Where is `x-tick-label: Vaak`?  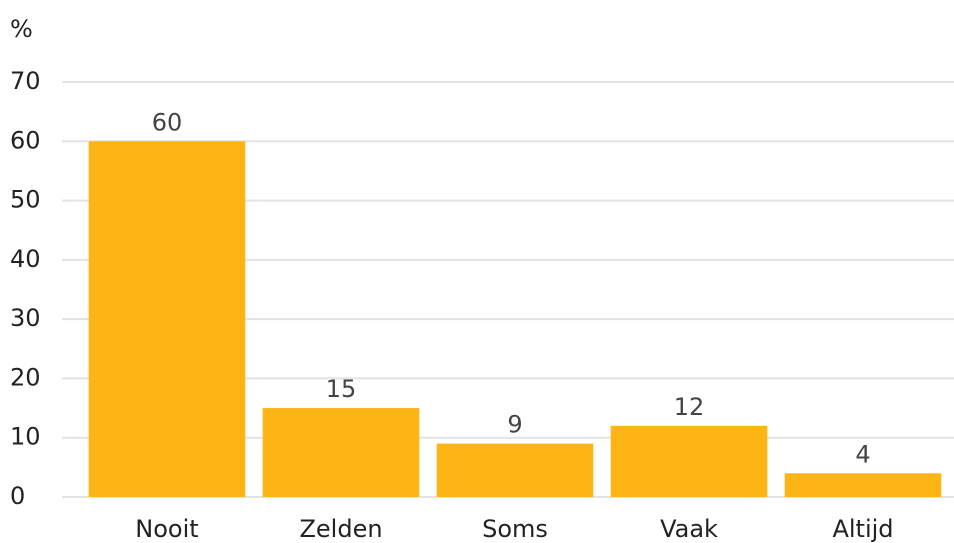
x-tick-label: Vaak is located at coordinates (689, 529).